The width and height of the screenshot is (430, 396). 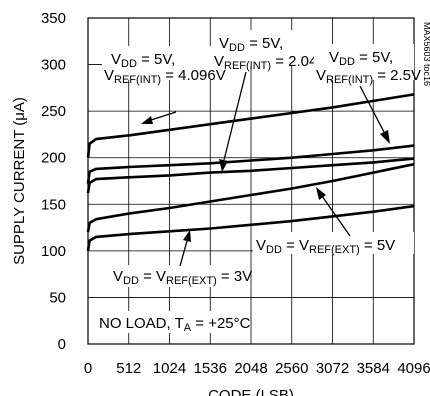 I want to click on annotation-no-load: NO LOAD, TA = +25°C, so click(x=173, y=322).